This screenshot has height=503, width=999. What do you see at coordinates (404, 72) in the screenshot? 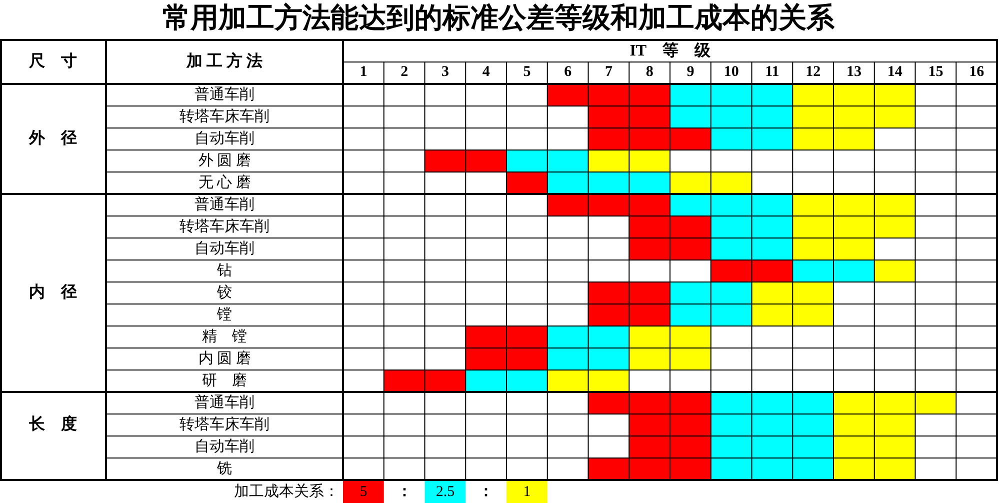
I see `x-tick-label: 2` at bounding box center [404, 72].